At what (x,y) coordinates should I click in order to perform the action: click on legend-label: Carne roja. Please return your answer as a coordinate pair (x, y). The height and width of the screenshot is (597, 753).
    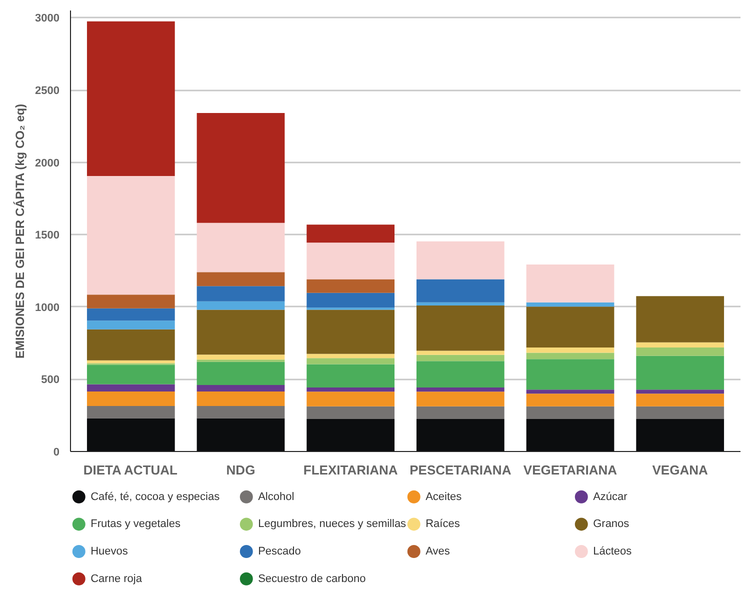
    Looking at the image, I should click on (116, 578).